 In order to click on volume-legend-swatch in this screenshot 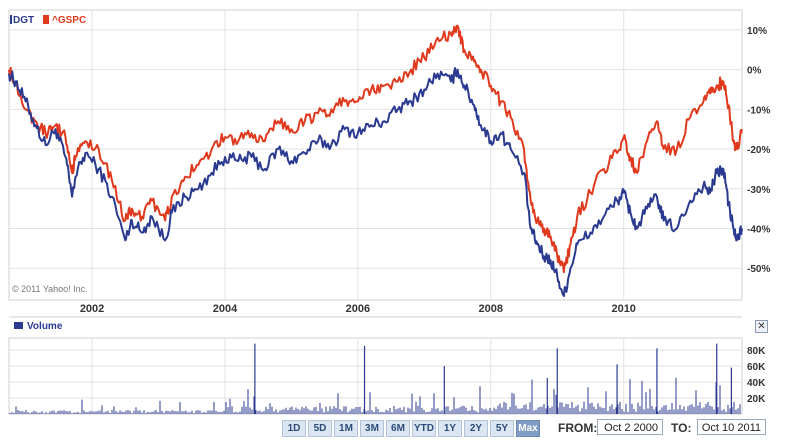, I will do `click(18, 325)`.